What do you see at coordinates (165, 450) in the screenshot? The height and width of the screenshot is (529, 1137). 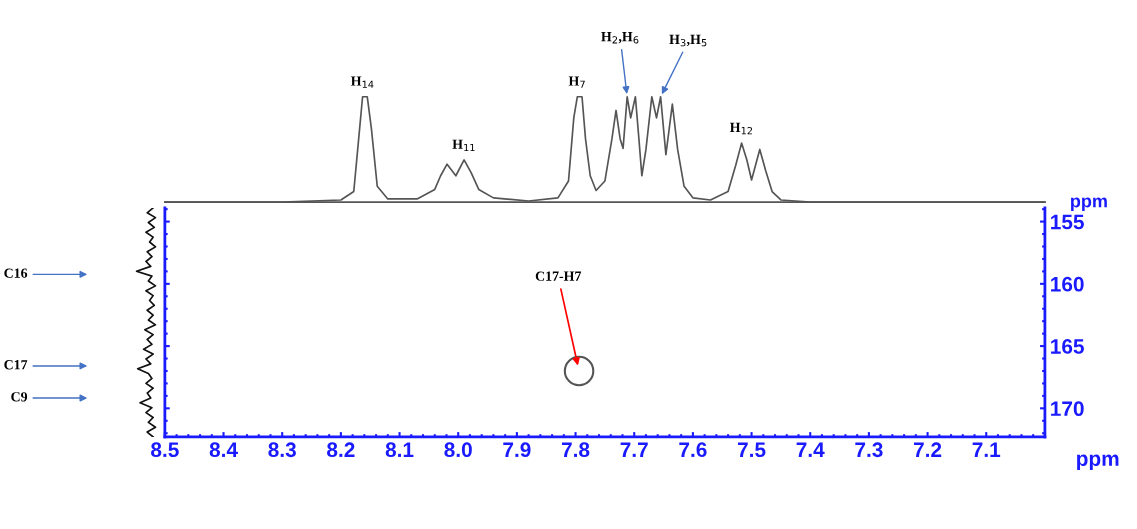 I see `x-tick-label: 8.5` at bounding box center [165, 450].